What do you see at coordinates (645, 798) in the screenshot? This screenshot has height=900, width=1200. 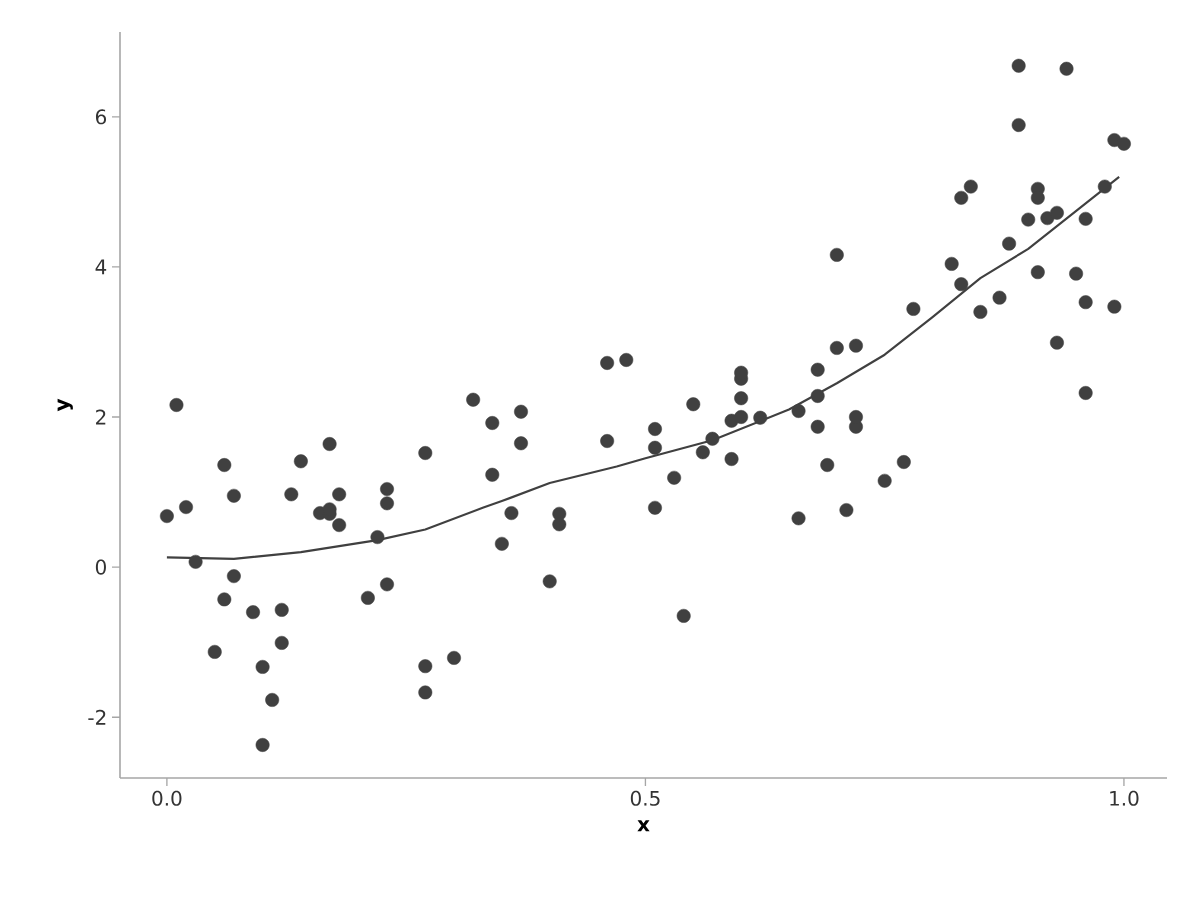 I see `x-tick-label: 0.5` at bounding box center [645, 798].